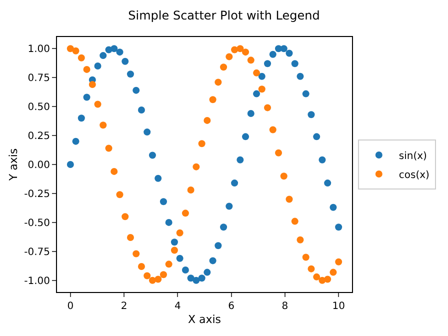  I want to click on y-axis-title: Y axis, so click(13, 165).